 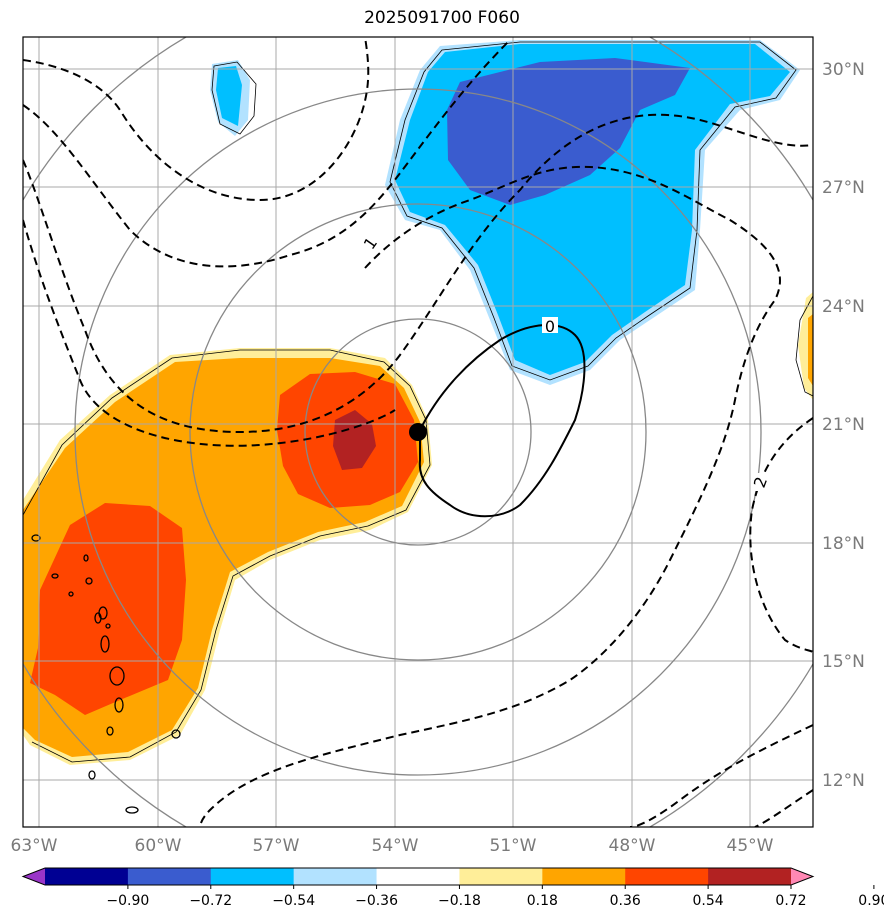 I want to click on lon-label: 57°W, so click(x=276, y=846).